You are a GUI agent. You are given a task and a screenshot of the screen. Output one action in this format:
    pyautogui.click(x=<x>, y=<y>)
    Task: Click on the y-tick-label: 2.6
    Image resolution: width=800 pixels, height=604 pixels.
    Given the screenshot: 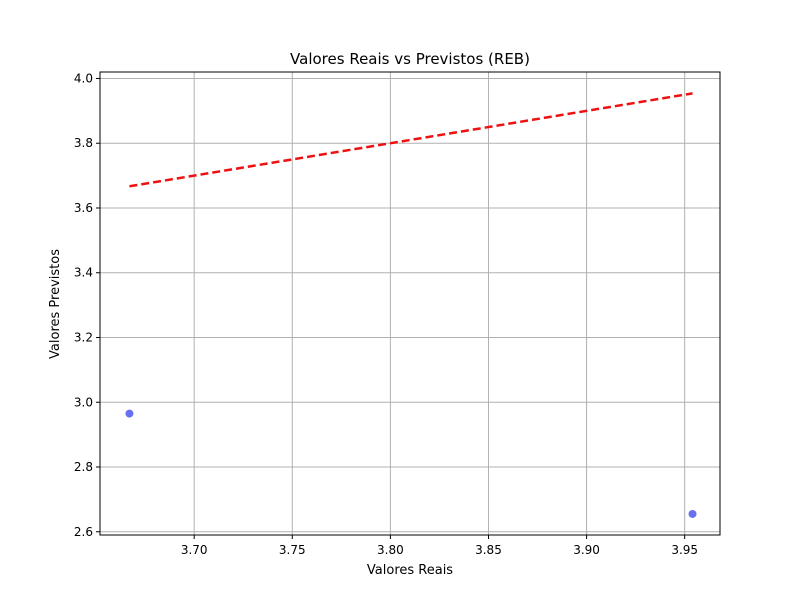 What is the action you would take?
    pyautogui.click(x=83, y=532)
    